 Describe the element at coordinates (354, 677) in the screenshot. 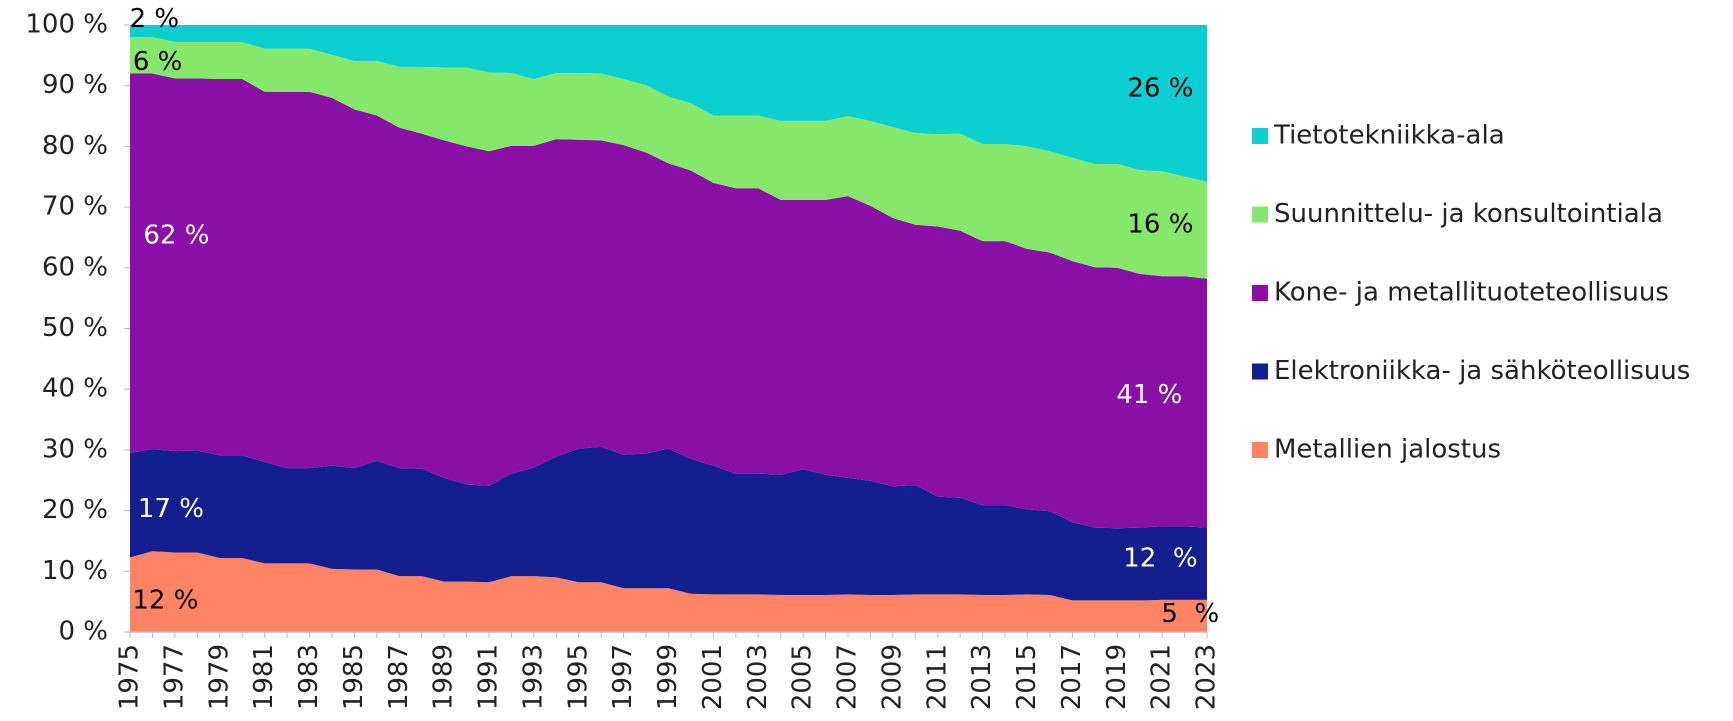

I see `x-tick-label: 1985` at that location.